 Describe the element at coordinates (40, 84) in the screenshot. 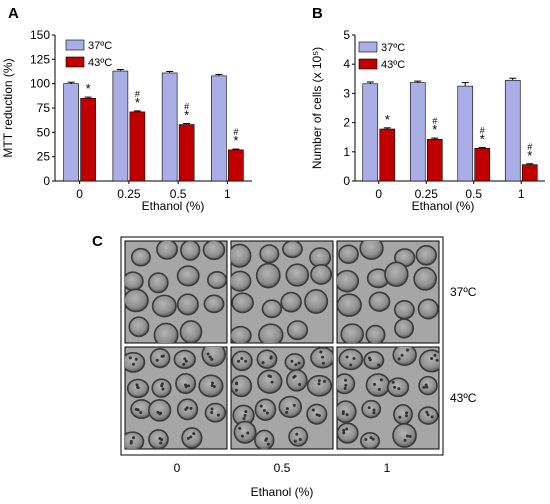

I see `chart-a-ytick-label: 100` at that location.